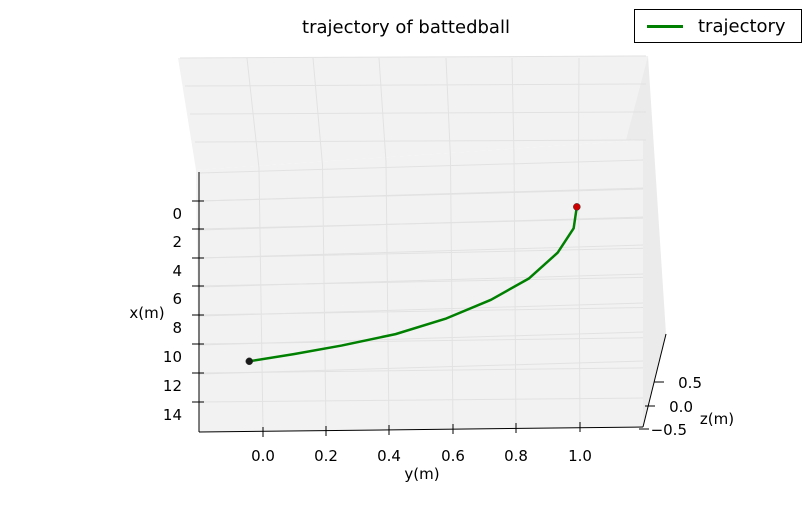  What do you see at coordinates (146, 313) in the screenshot?
I see `x-axis-label: x(m)` at bounding box center [146, 313].